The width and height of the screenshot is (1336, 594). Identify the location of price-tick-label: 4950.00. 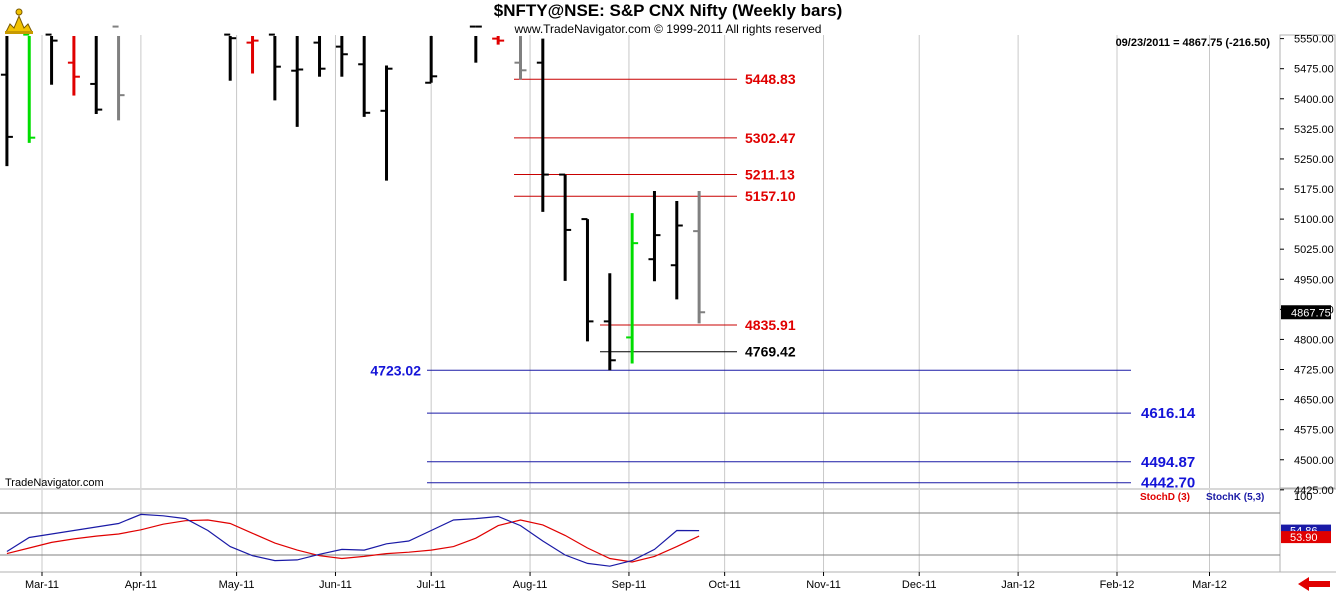
(1314, 280).